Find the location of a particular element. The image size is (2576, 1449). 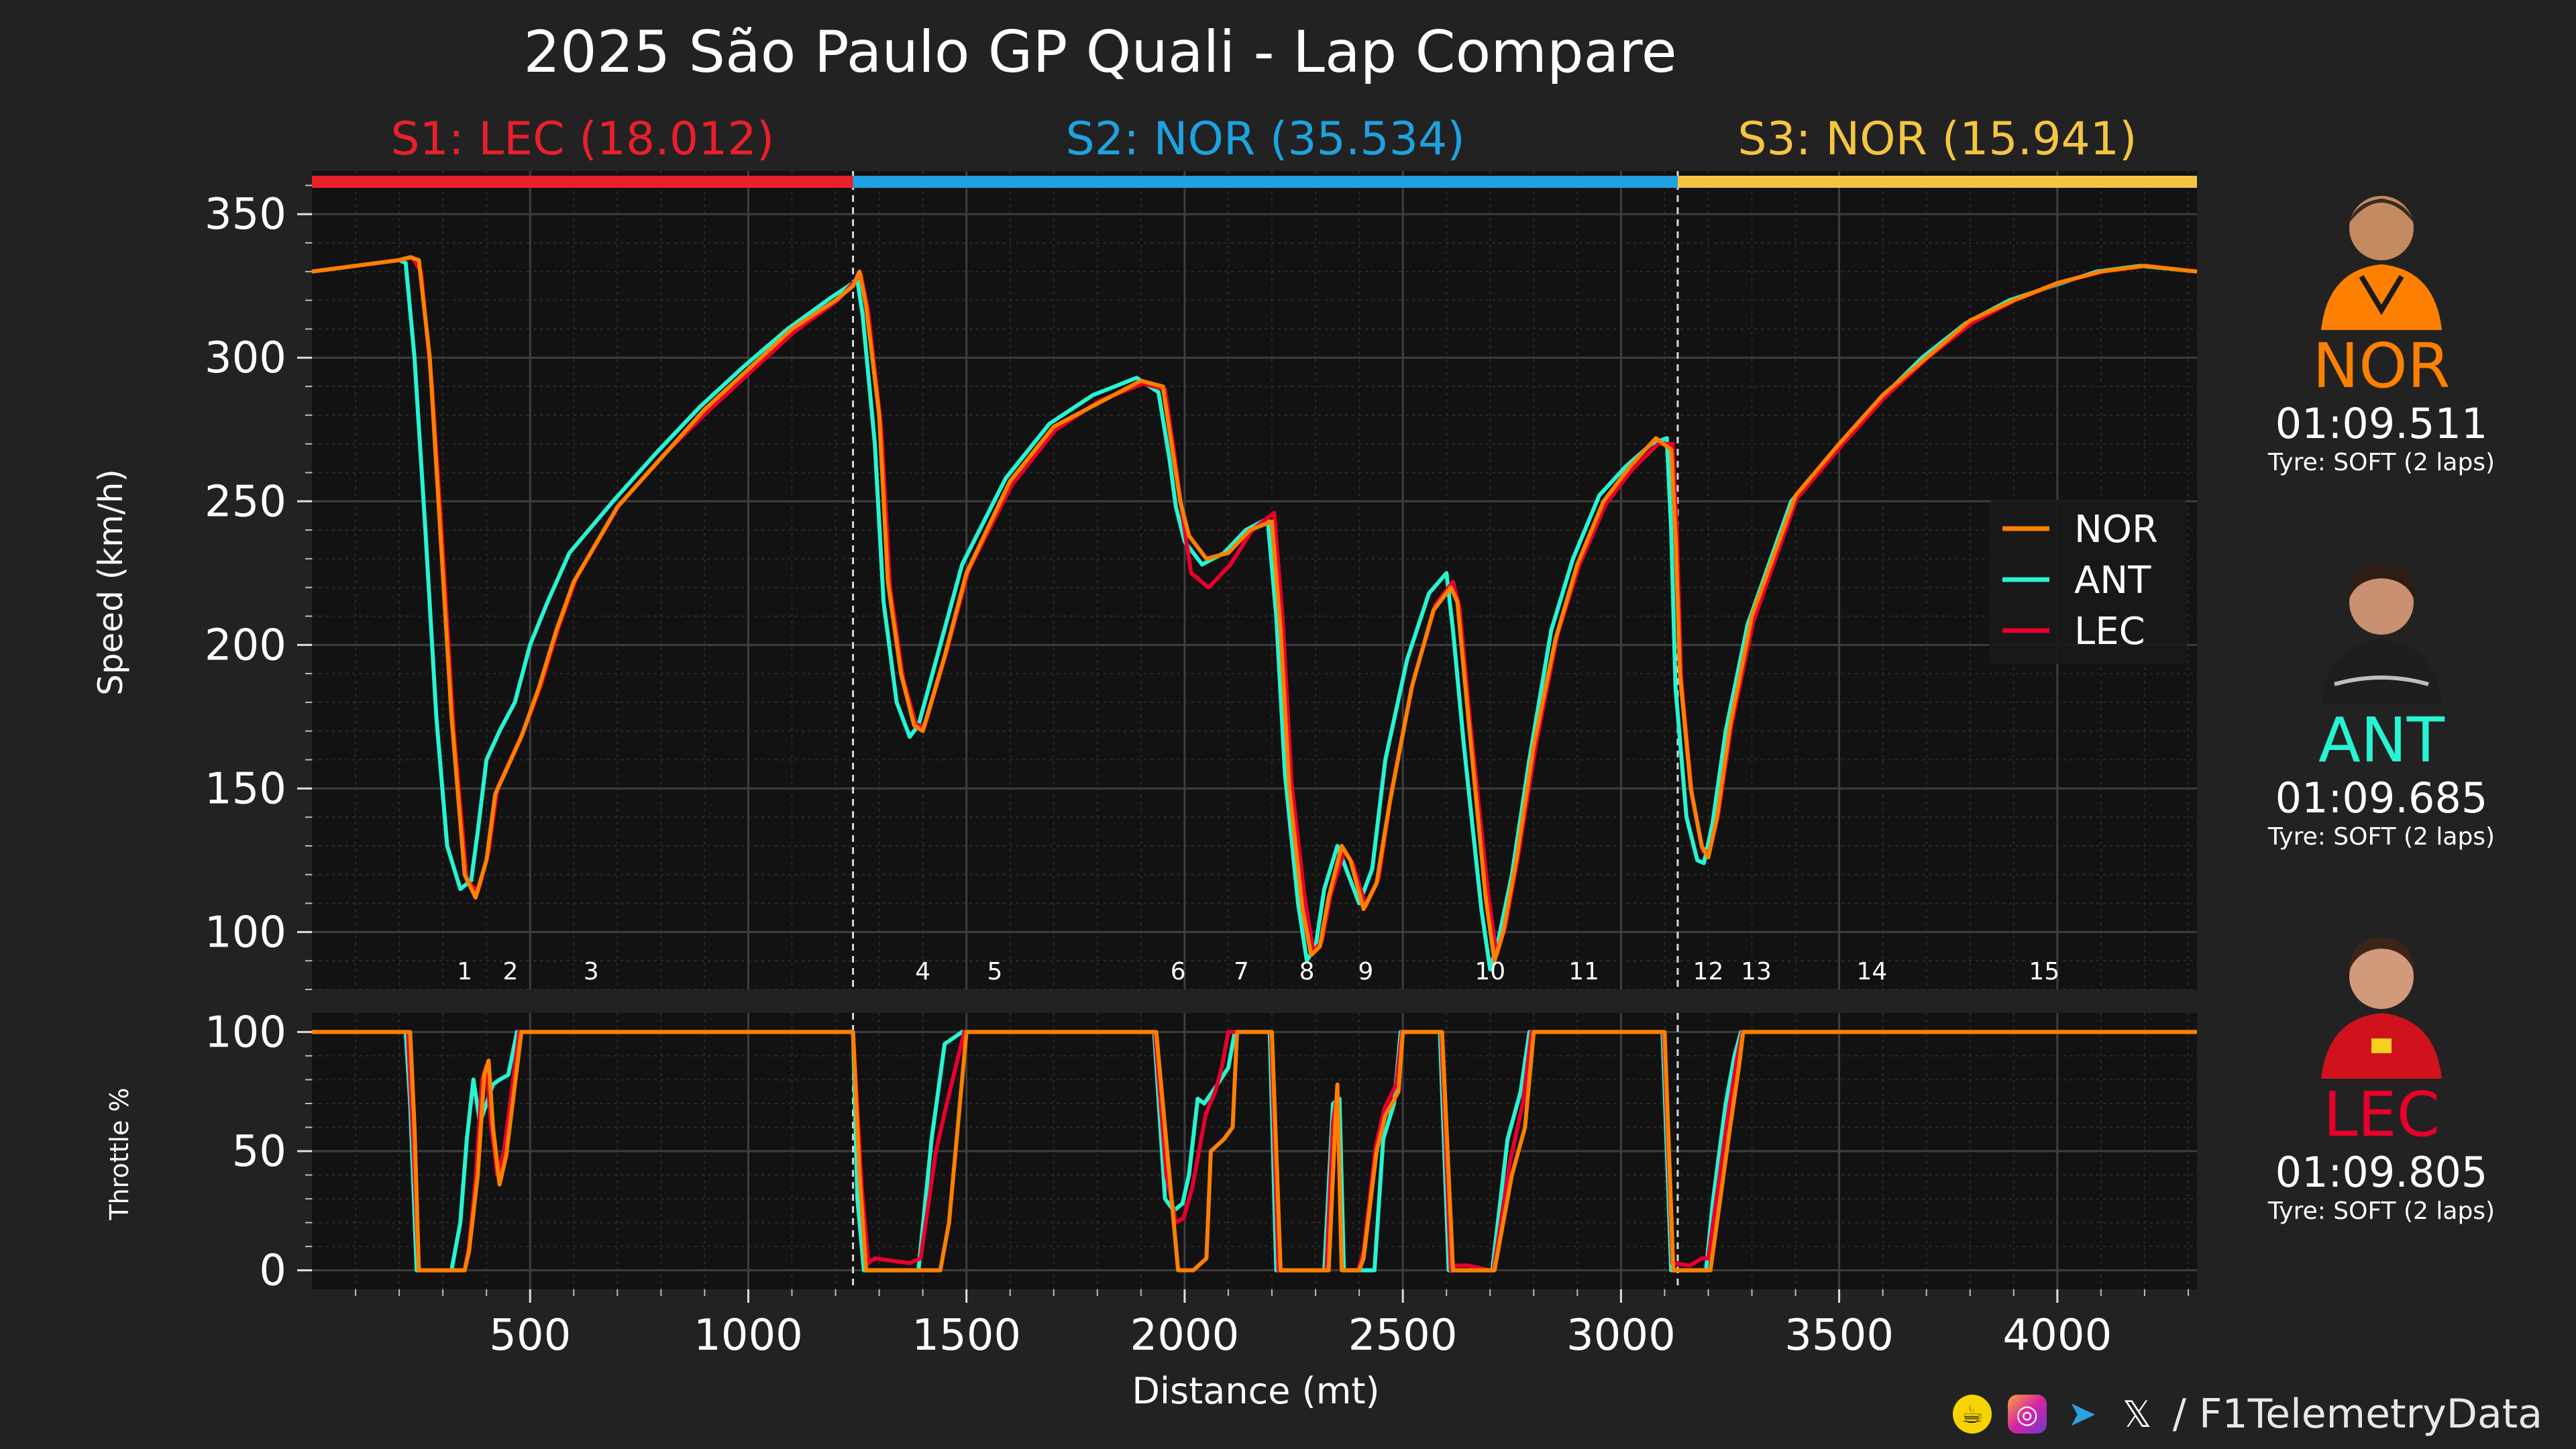

driver-laptime: 01:09.685 is located at coordinates (2381, 797).